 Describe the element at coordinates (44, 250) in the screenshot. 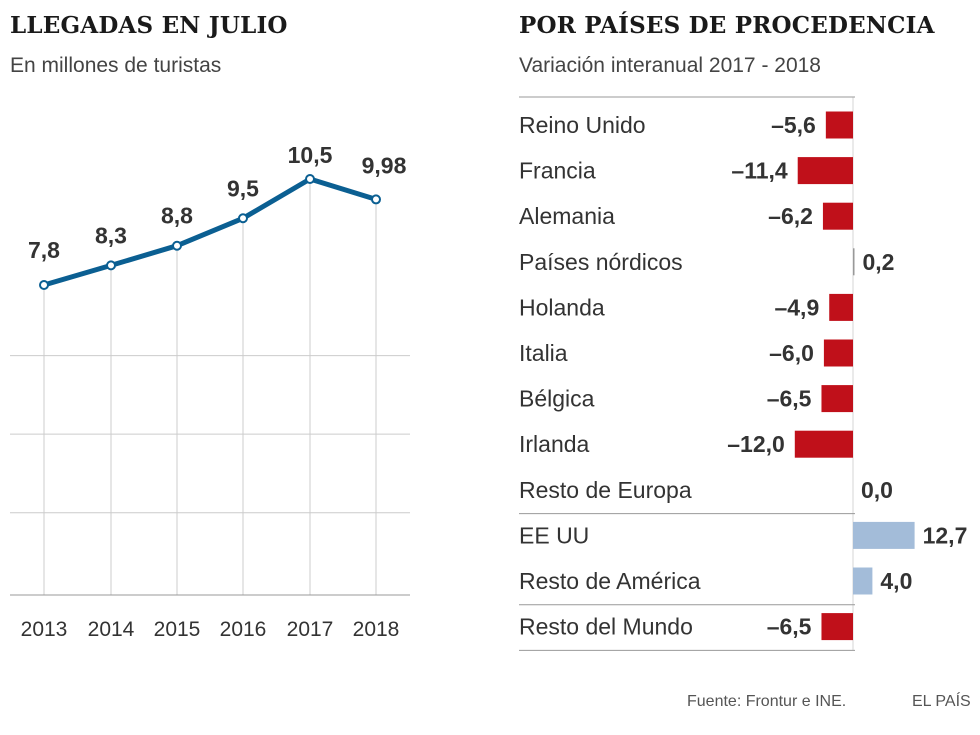

I see `value-label: 7,8` at that location.